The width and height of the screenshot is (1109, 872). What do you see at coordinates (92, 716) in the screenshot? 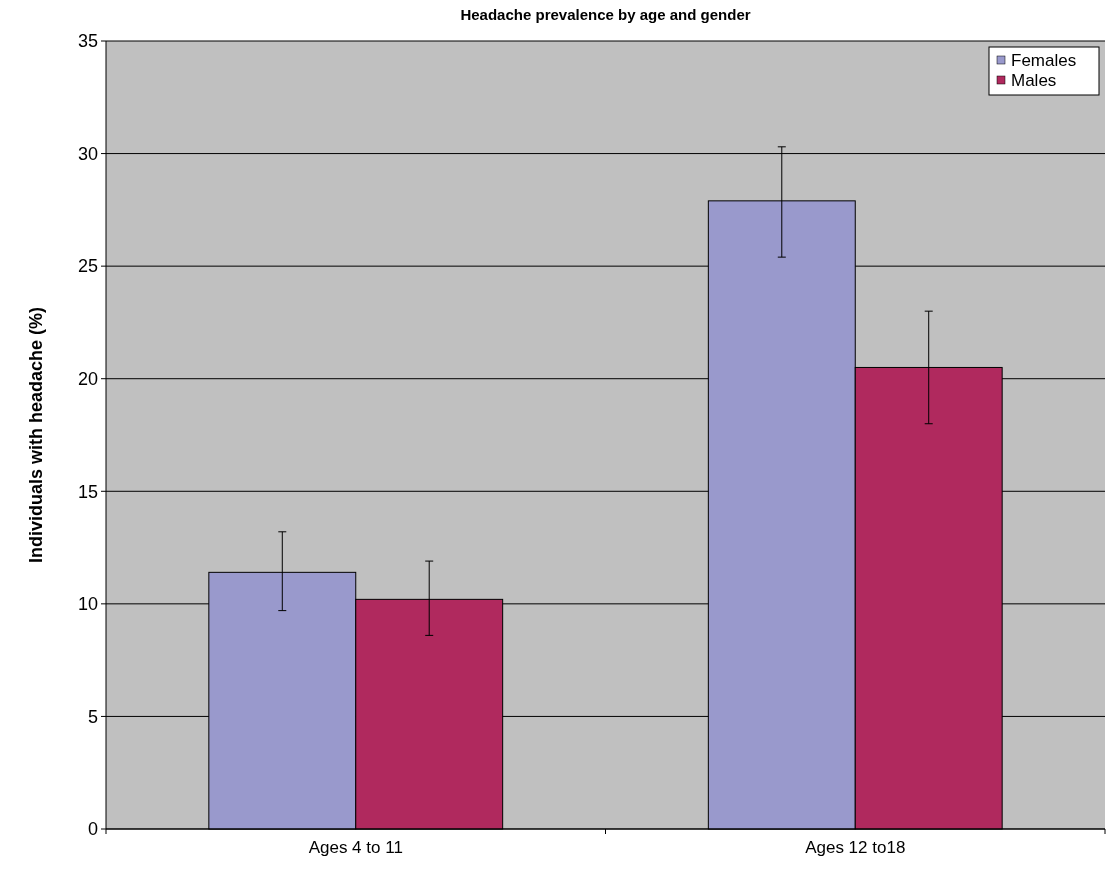
I see `y-tick-label: 5` at bounding box center [92, 716].